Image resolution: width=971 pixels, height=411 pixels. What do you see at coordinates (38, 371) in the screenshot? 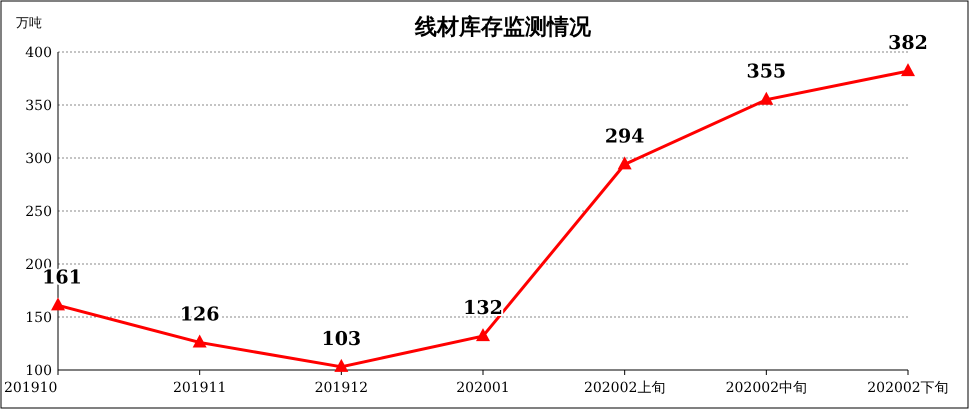
I see `y-tick-label: 100` at bounding box center [38, 371].